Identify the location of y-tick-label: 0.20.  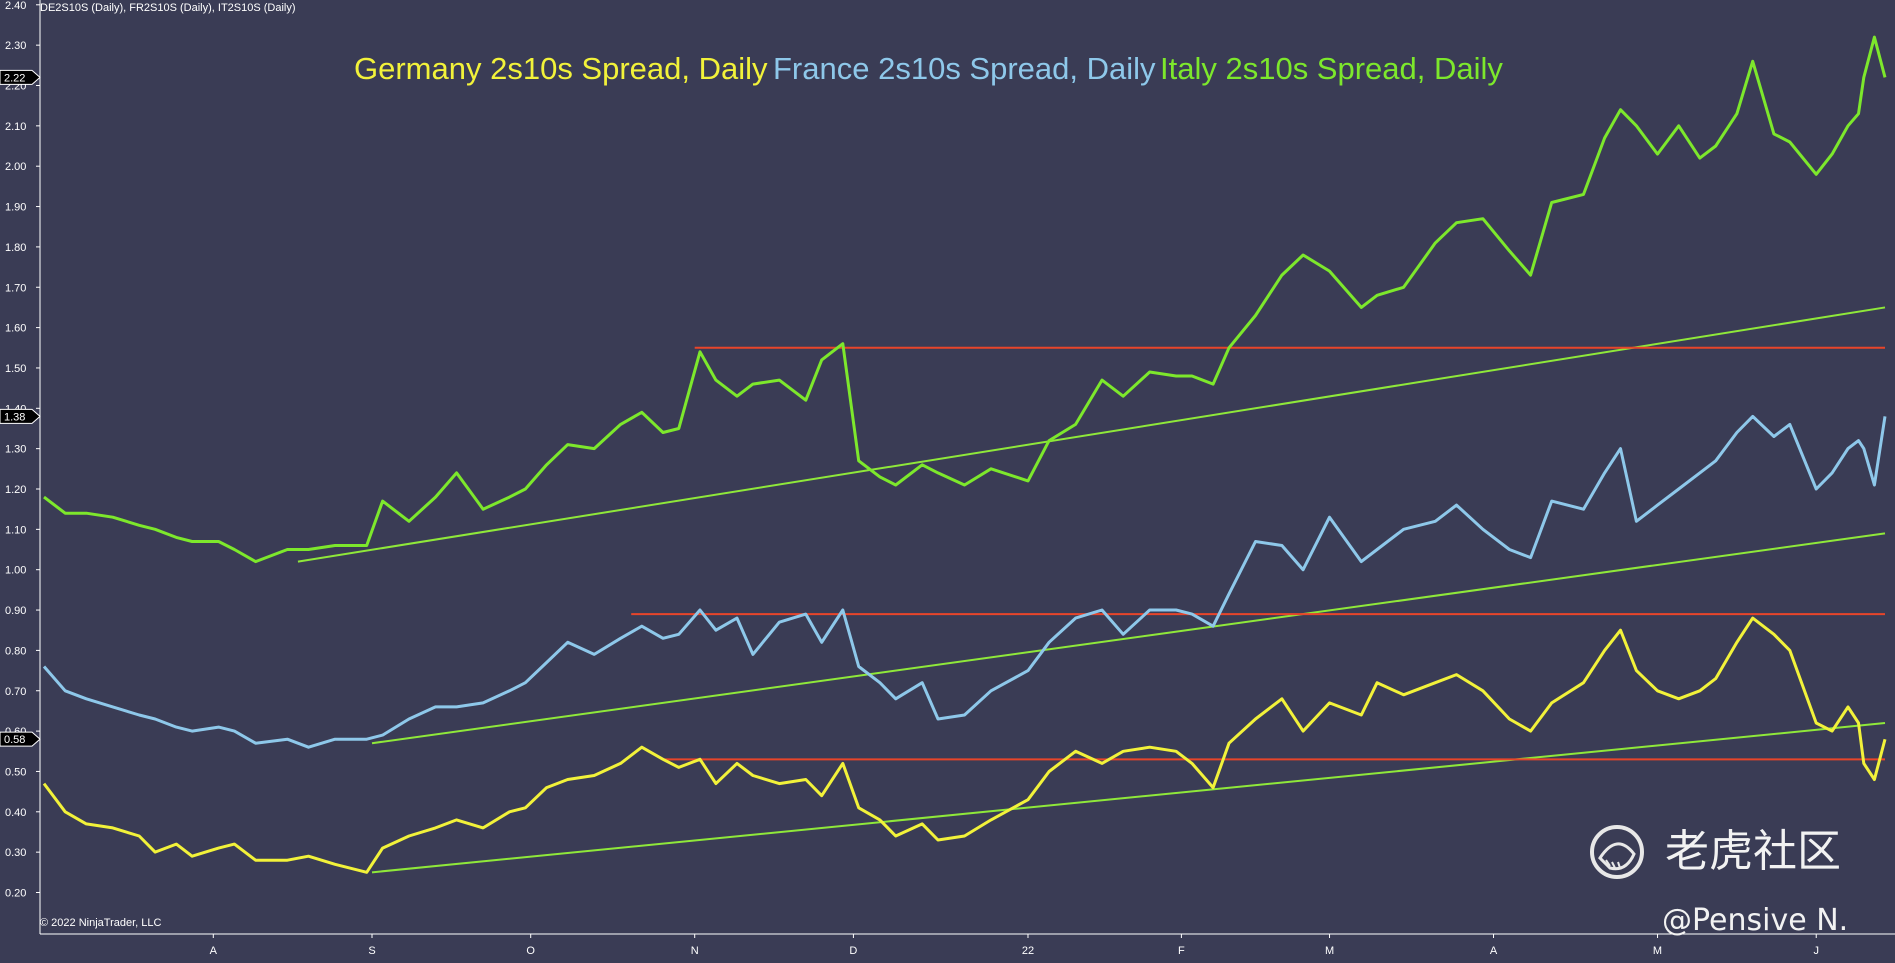
(15, 894).